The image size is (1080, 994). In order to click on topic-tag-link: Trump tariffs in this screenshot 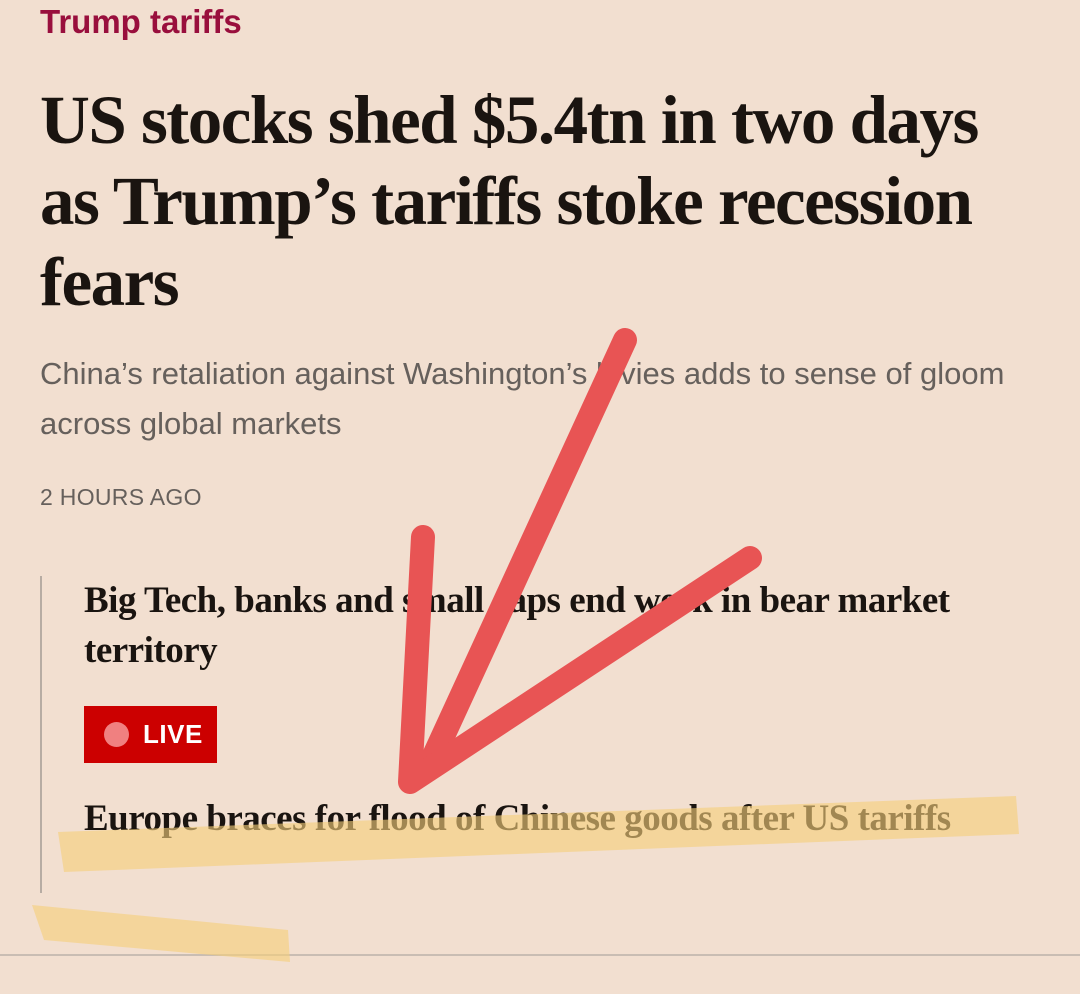, I will do `click(141, 21)`.